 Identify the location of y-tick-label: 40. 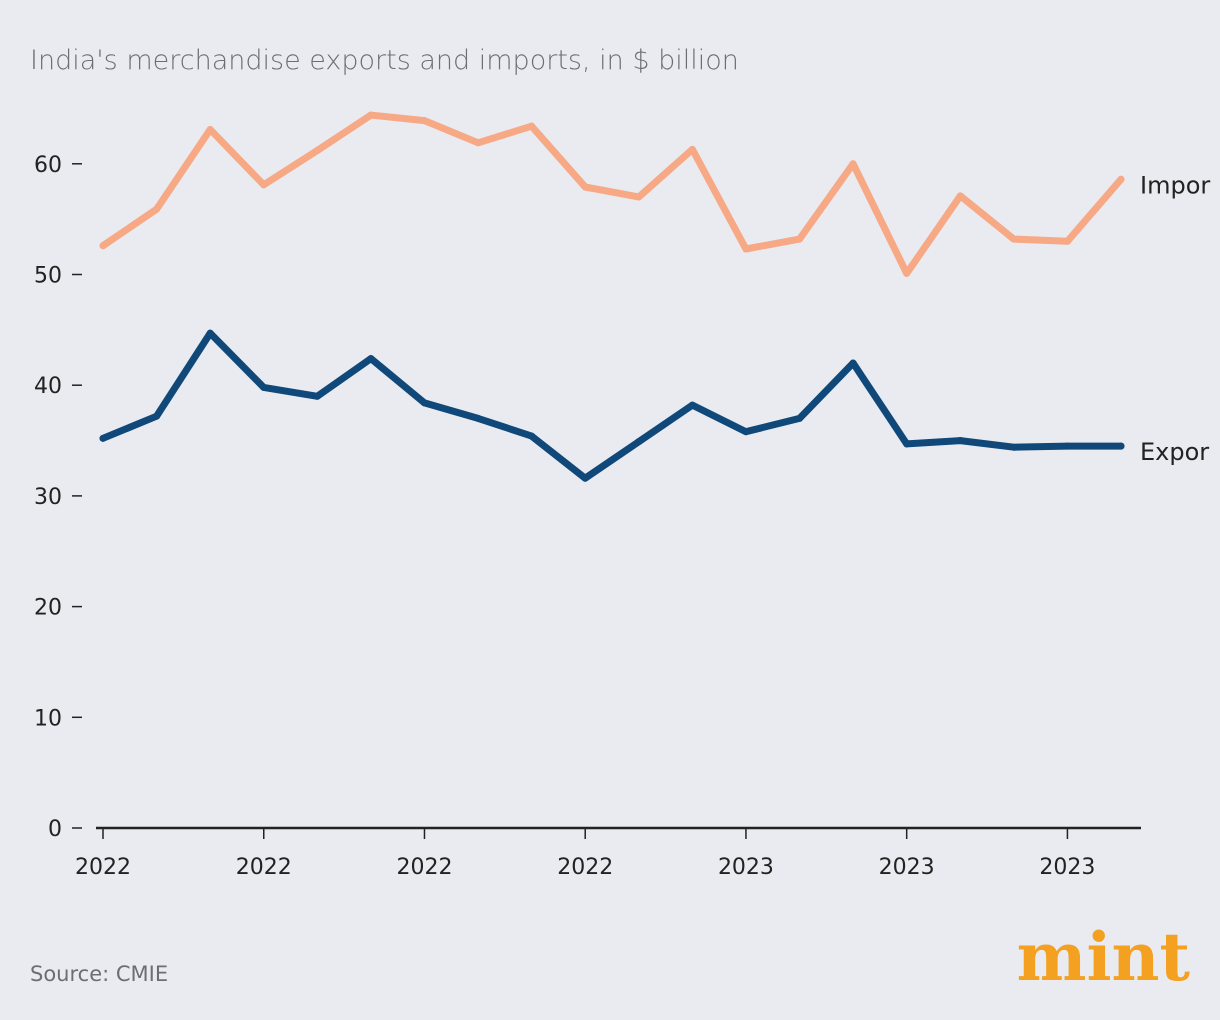
(48, 386).